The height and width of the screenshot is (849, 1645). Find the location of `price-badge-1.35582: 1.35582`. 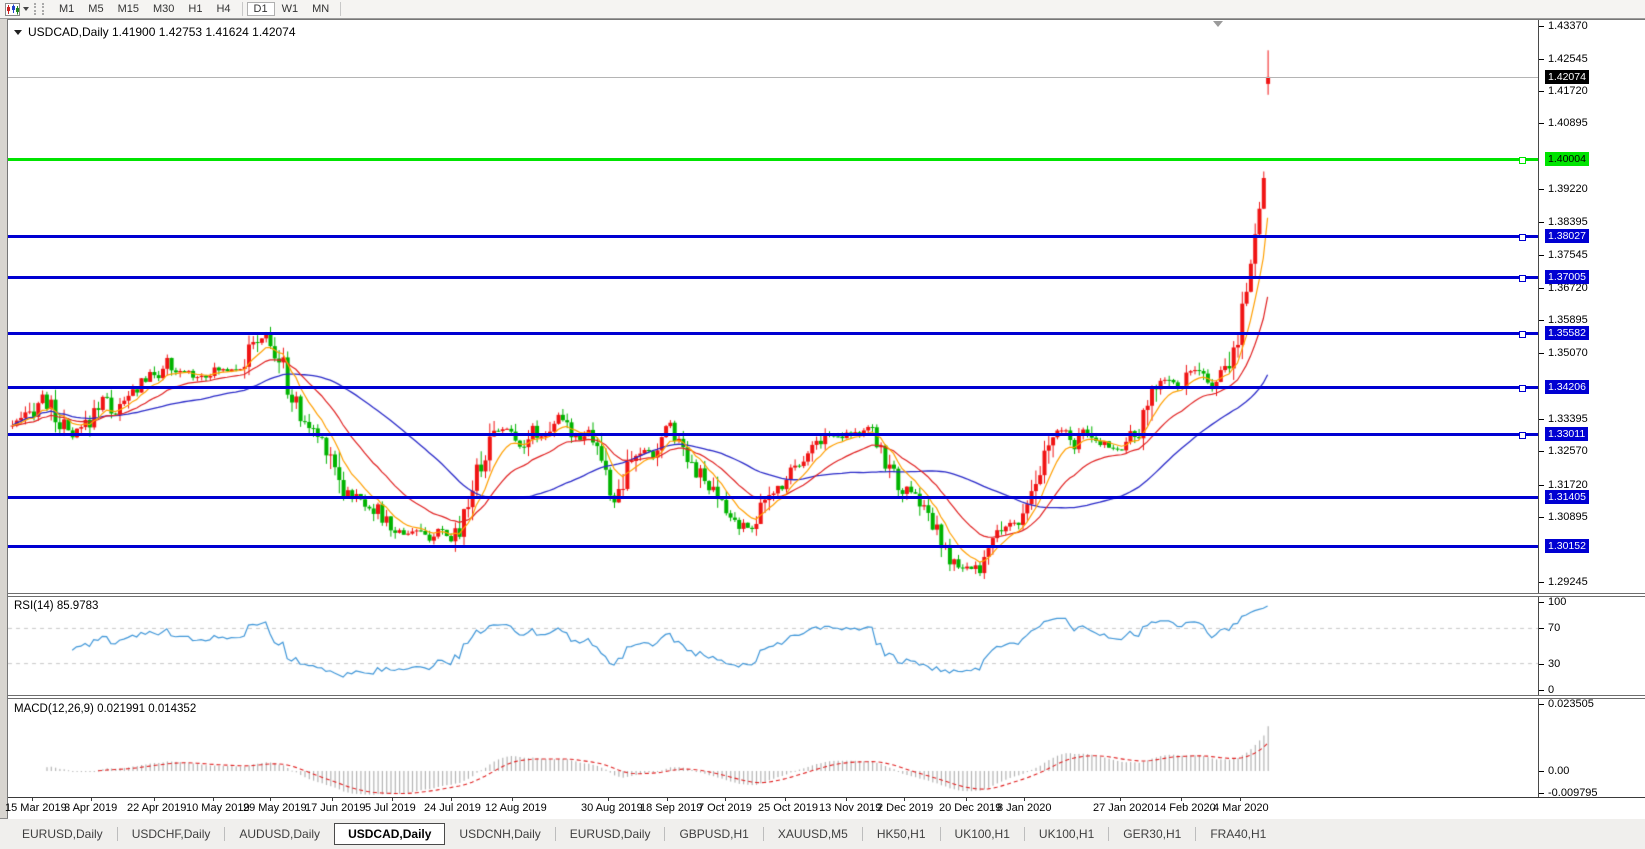

price-badge-1.35582: 1.35582 is located at coordinates (1567, 332).